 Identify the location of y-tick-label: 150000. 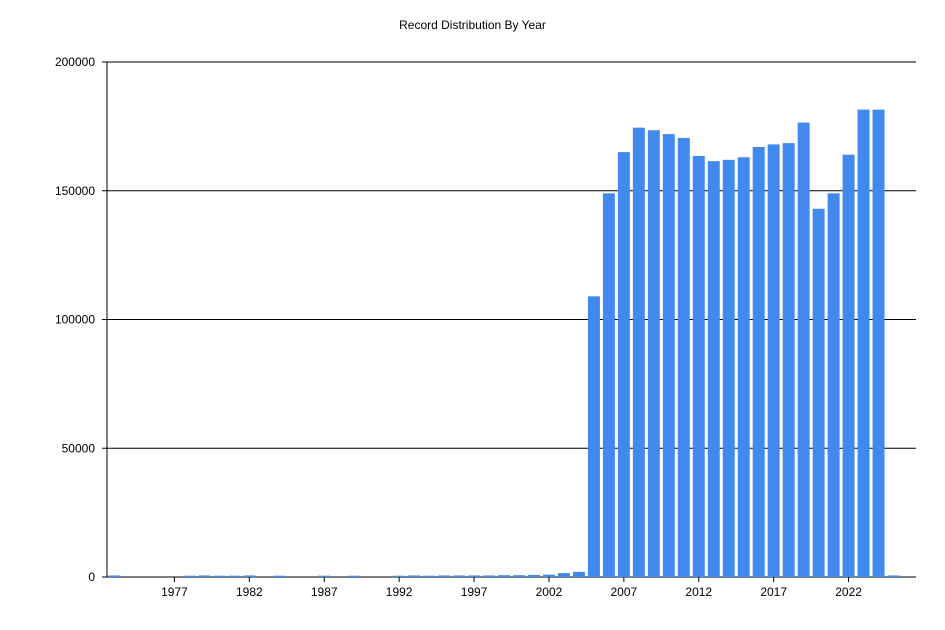
(75, 191).